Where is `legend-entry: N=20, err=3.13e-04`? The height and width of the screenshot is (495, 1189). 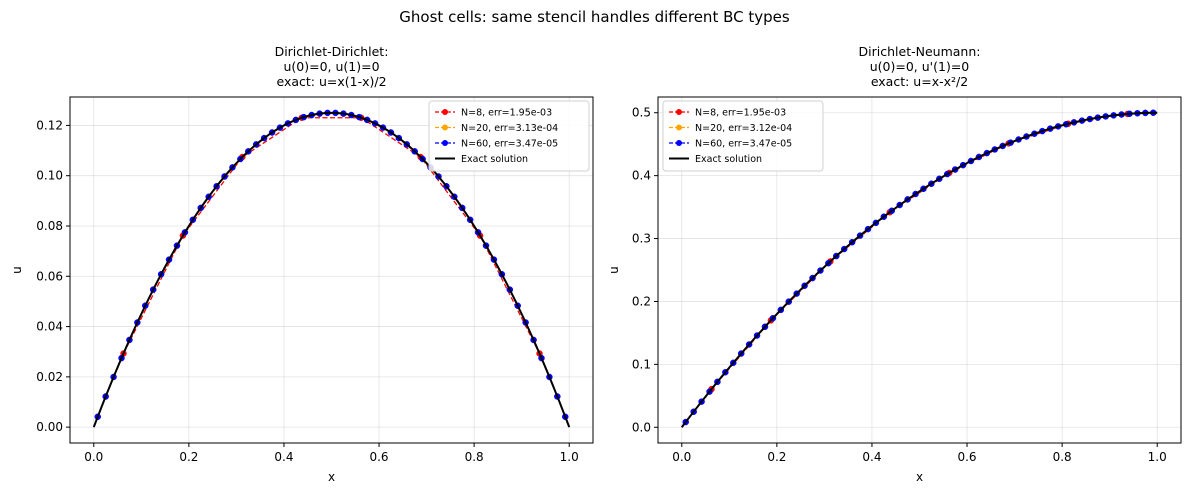
legend-entry: N=20, err=3.13e-04 is located at coordinates (496, 128).